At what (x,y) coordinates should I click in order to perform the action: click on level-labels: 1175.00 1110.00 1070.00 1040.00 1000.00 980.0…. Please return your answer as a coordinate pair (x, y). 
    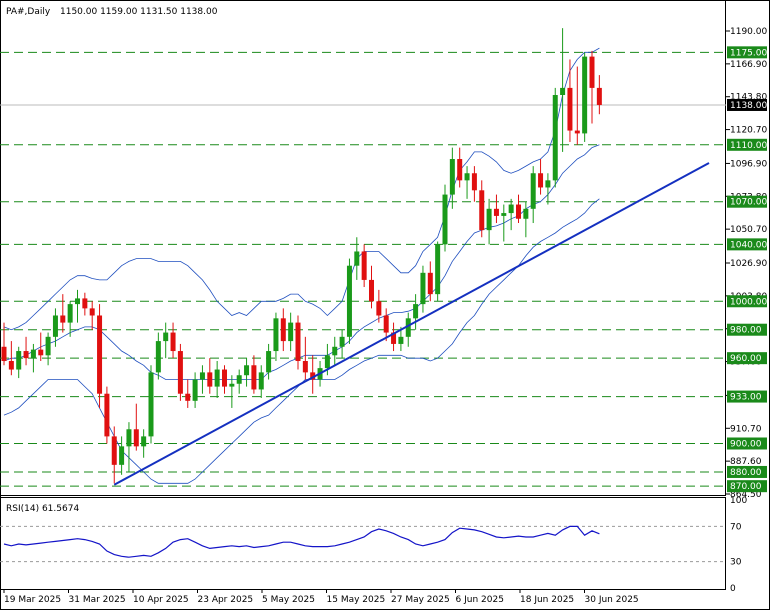
    Looking at the image, I should click on (747, 269).